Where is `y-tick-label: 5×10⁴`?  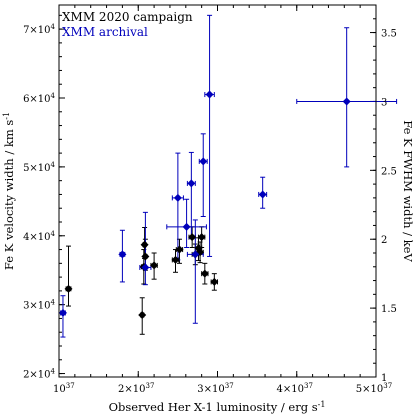
y-tick-label: 5×10⁴ is located at coordinates (39, 167).